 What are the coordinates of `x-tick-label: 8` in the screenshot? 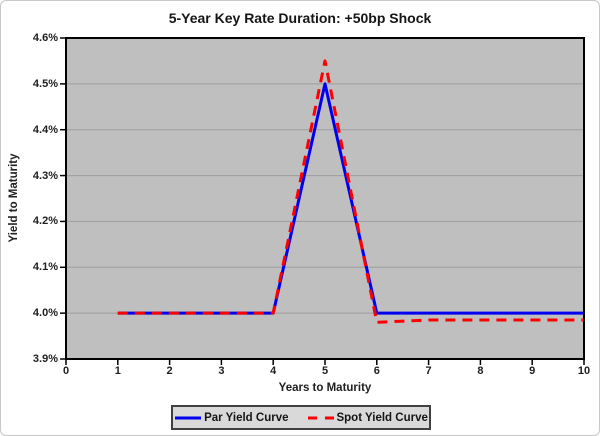 It's located at (480, 371).